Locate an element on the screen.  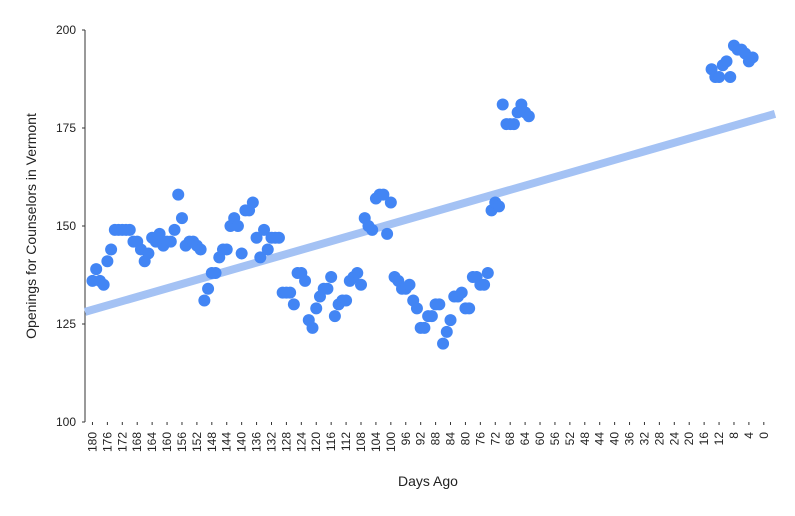
y-tick-label: 125 is located at coordinates (66, 324).